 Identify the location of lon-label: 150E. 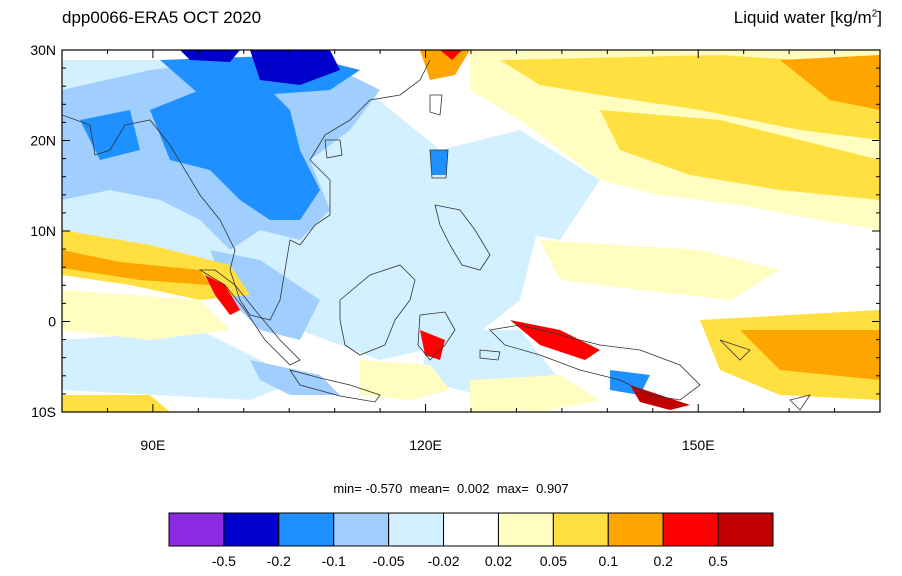
(698, 445).